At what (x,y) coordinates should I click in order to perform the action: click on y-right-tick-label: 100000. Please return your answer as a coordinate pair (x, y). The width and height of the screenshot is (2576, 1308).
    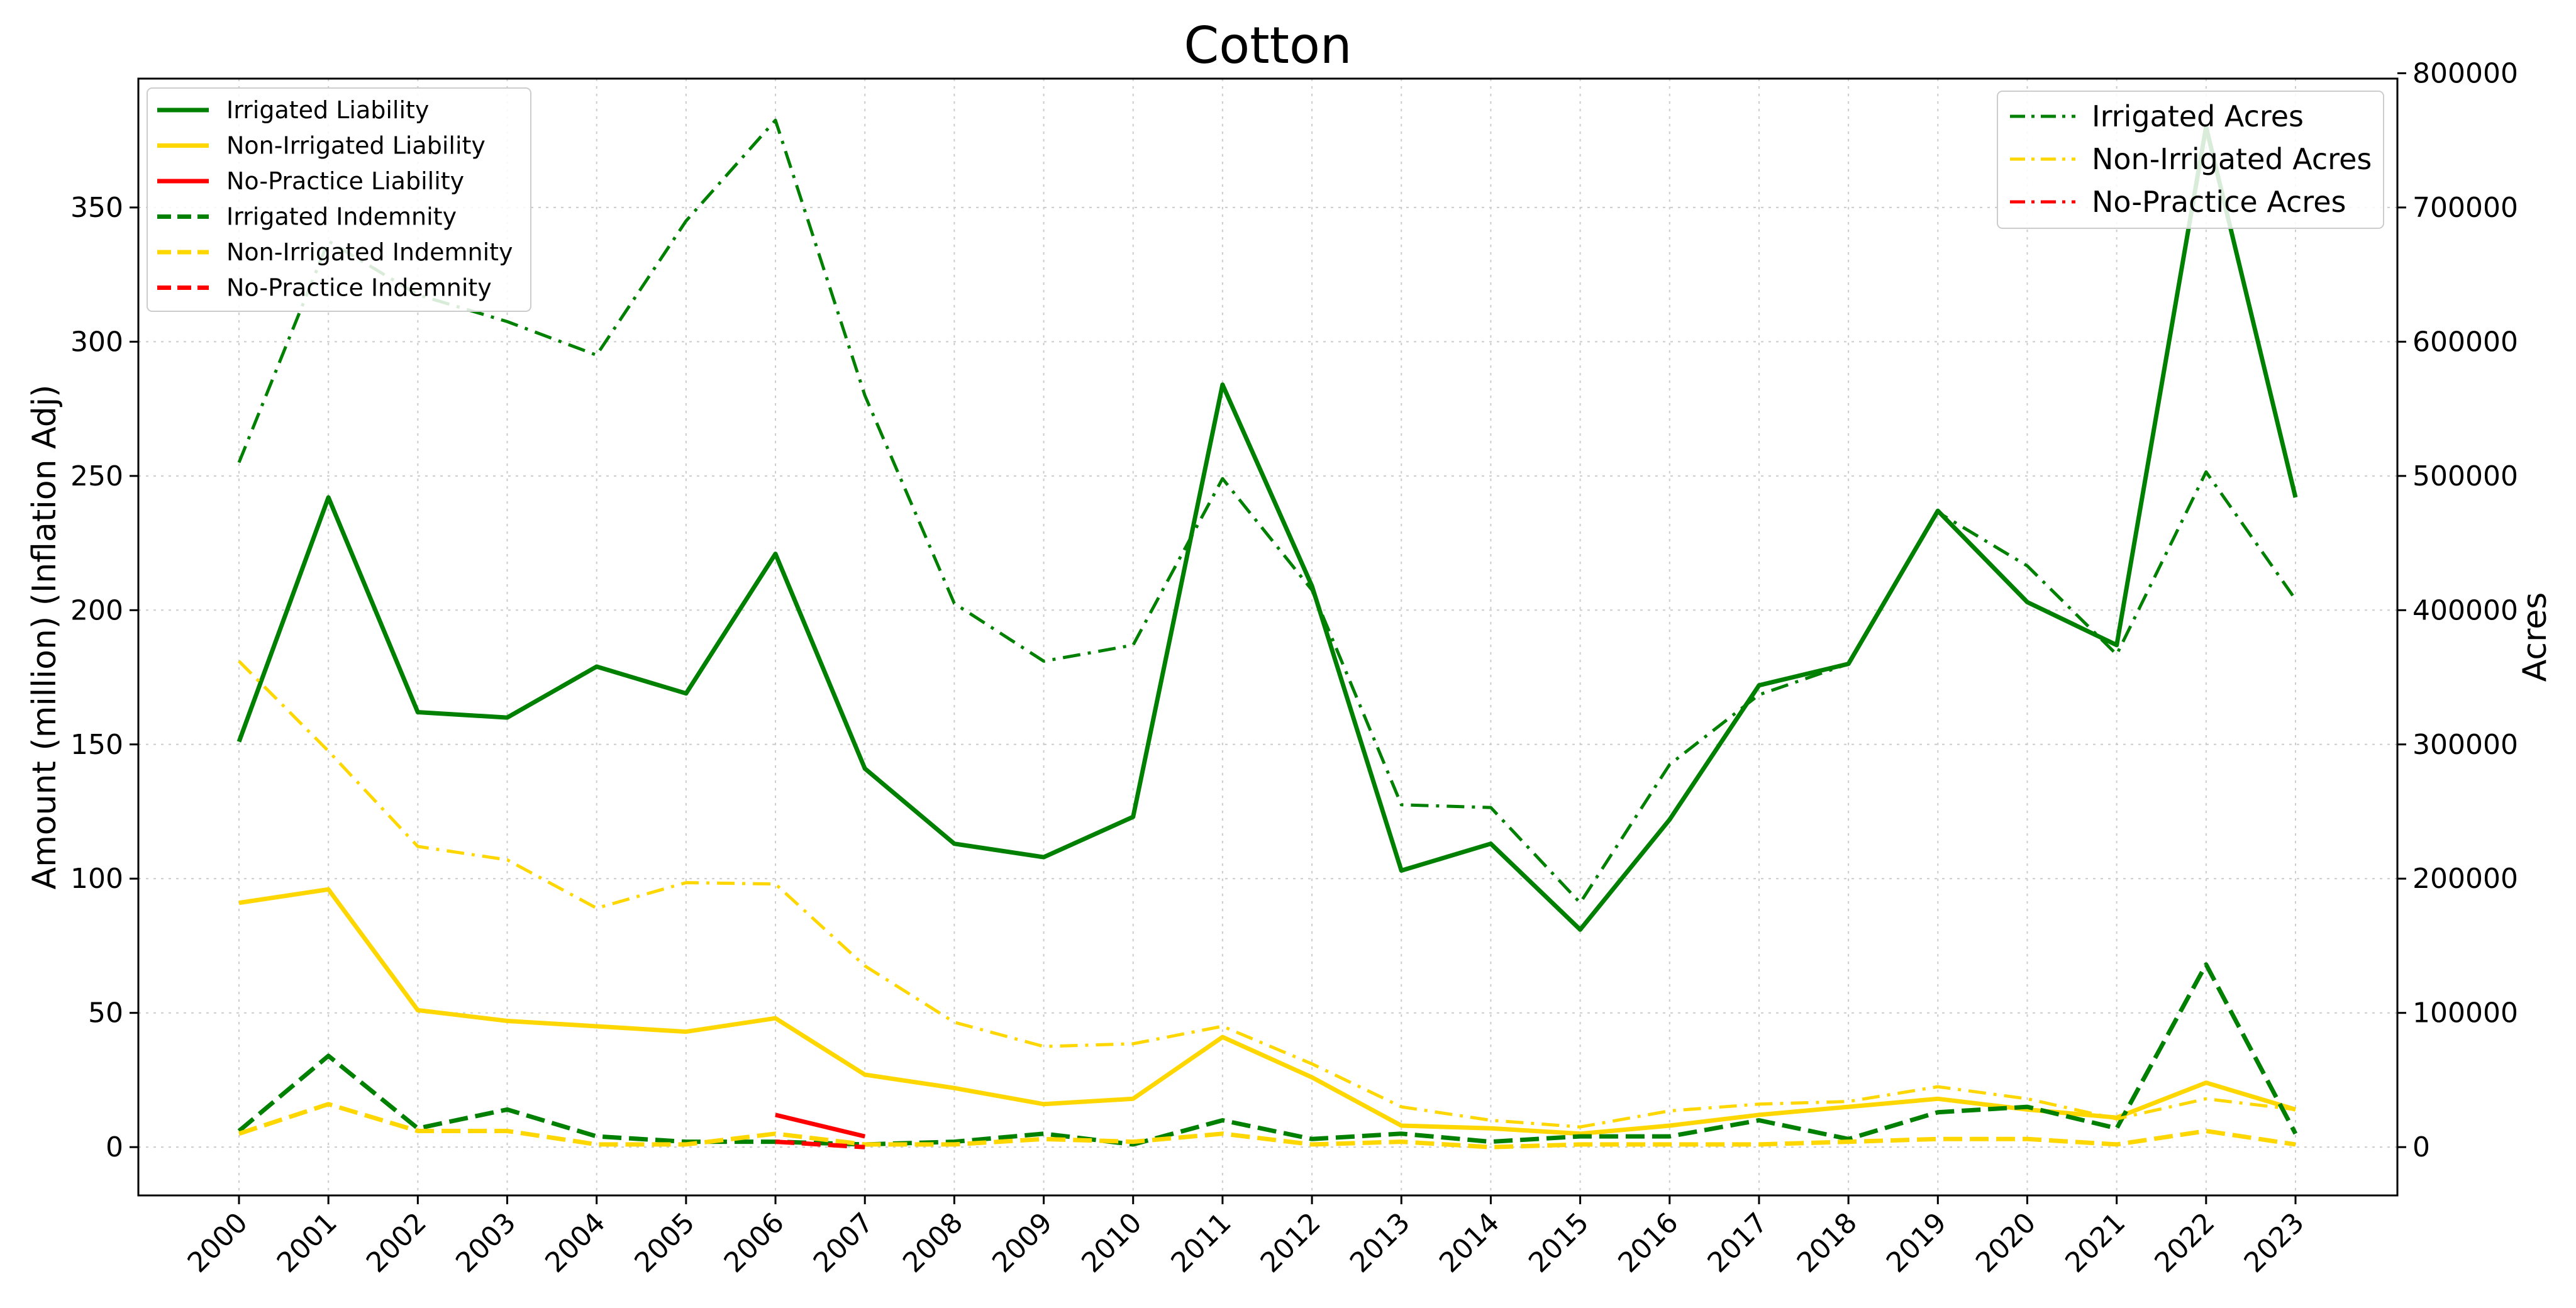
    Looking at the image, I should click on (2465, 1013).